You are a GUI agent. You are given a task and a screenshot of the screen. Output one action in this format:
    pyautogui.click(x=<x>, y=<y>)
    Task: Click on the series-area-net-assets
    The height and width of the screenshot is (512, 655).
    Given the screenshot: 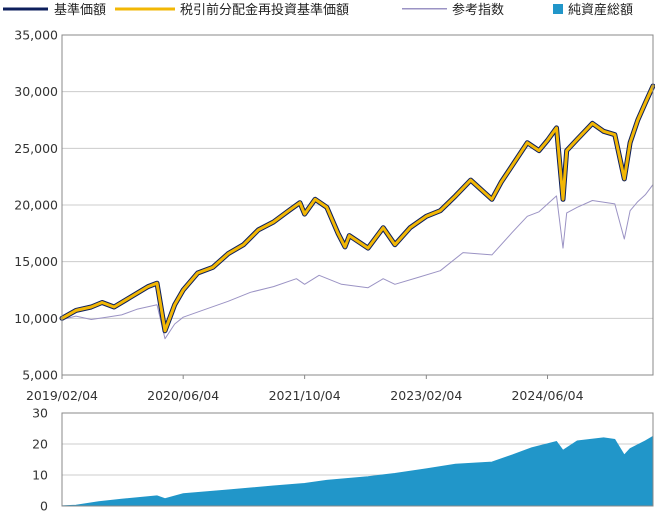 What is the action you would take?
    pyautogui.click(x=357, y=471)
    